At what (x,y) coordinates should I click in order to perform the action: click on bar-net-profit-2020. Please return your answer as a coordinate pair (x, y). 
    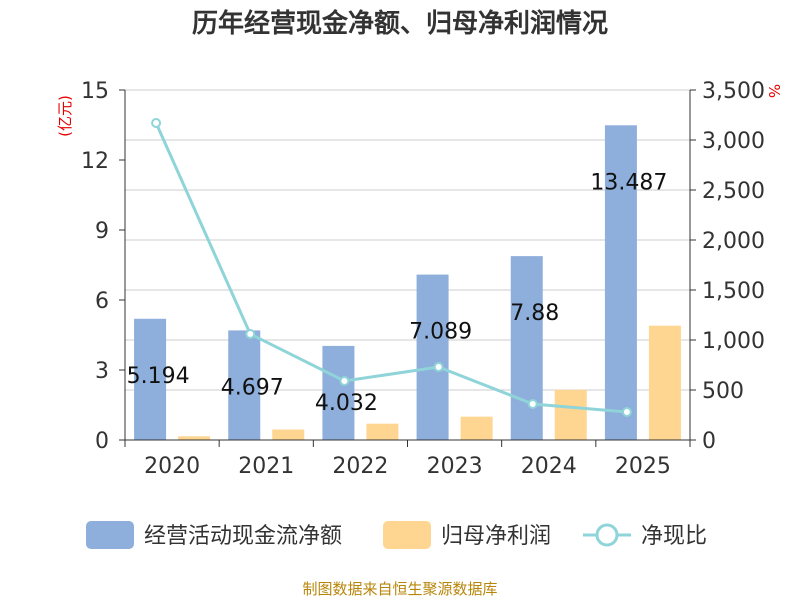
    Looking at the image, I should click on (194, 438).